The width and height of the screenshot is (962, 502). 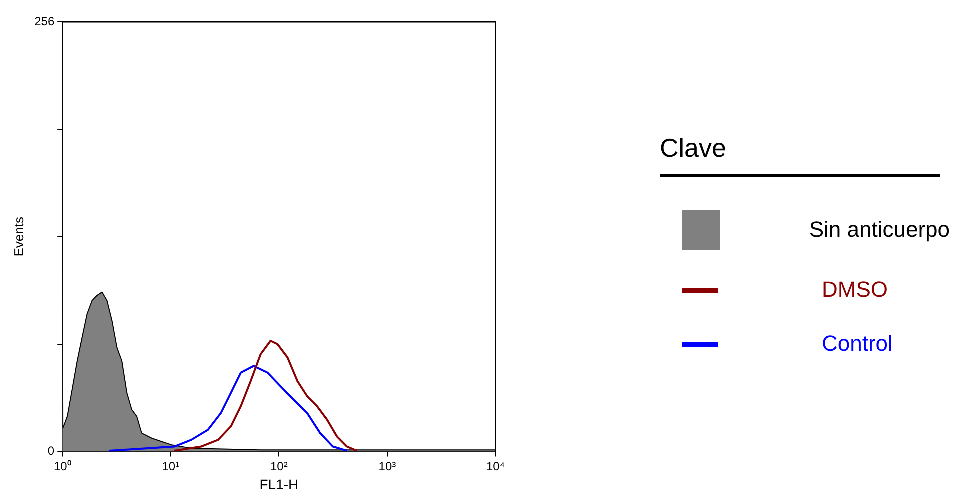 I want to click on x-tick-label: 10³, so click(x=387, y=466).